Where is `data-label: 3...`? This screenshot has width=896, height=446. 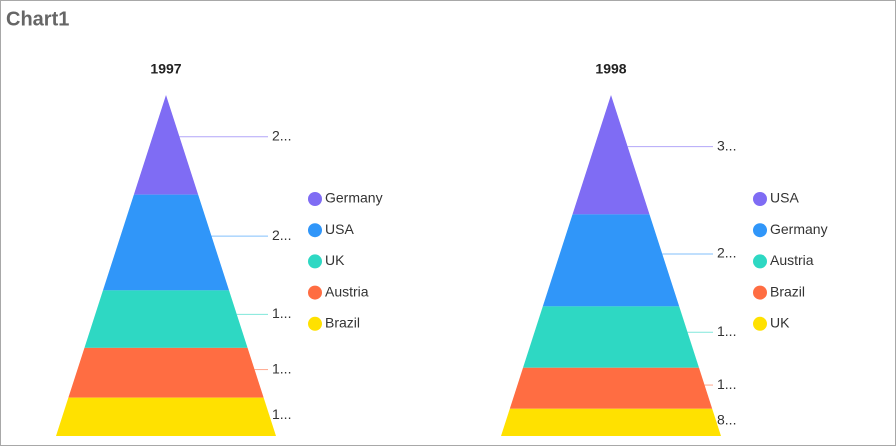 data-label: 3... is located at coordinates (726, 145).